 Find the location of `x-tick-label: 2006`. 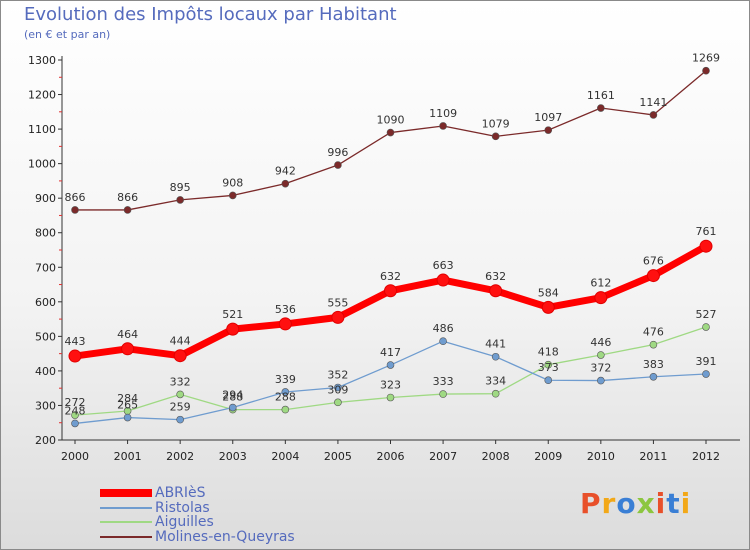

x-tick-label: 2006 is located at coordinates (391, 456).